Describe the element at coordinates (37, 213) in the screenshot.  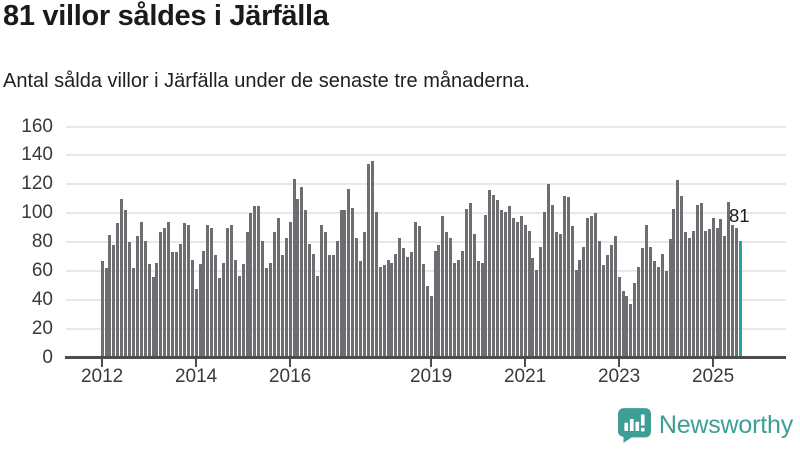
I see `y-axis-tick-label: 100` at that location.